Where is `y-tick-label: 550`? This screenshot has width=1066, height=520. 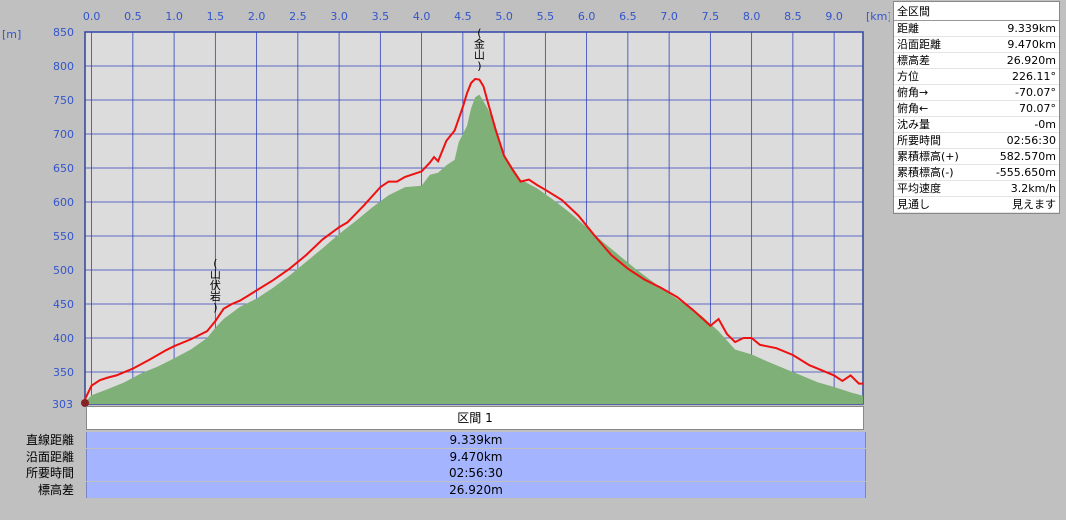
y-tick-label: 550 is located at coordinates (63, 236).